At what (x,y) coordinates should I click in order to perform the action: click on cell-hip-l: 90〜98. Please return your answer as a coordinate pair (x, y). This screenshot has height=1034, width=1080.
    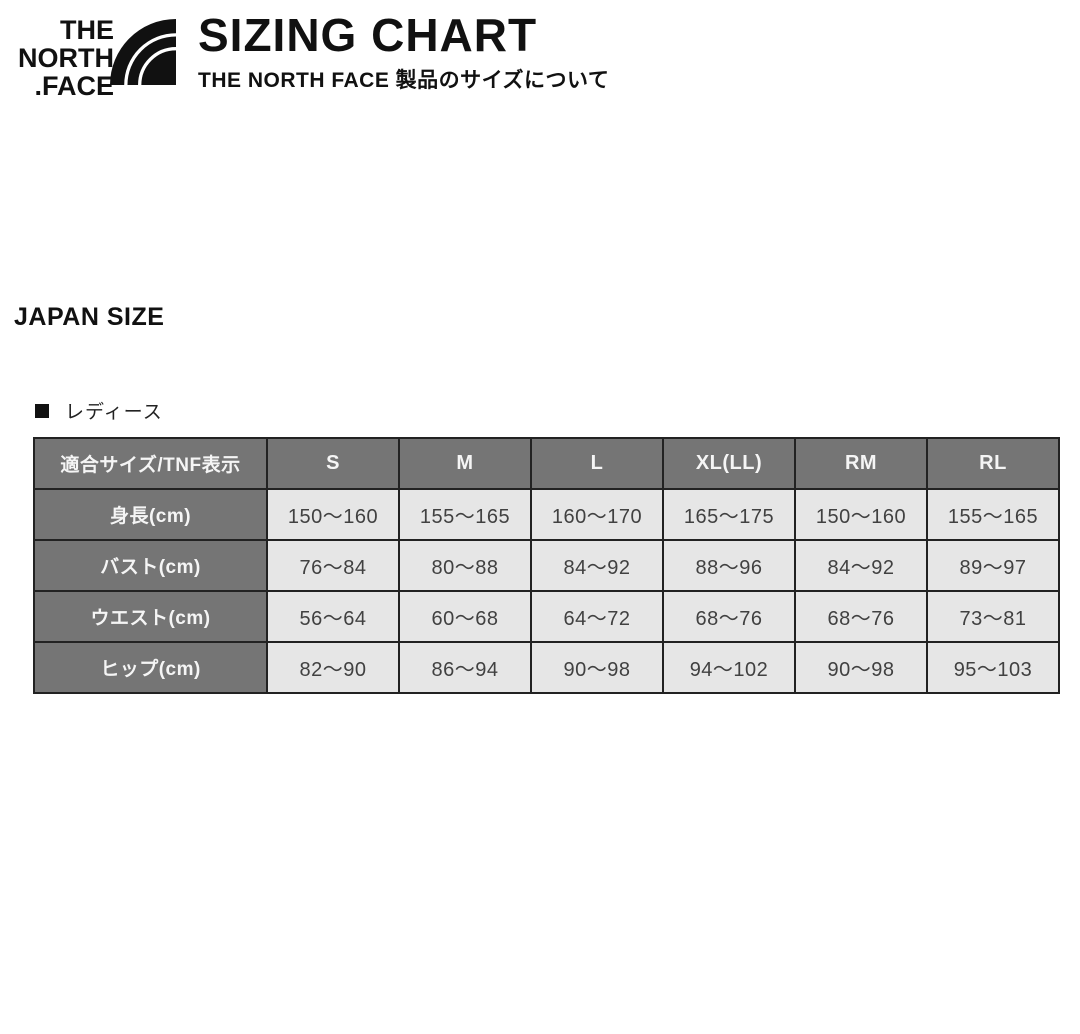
    Looking at the image, I should click on (597, 667).